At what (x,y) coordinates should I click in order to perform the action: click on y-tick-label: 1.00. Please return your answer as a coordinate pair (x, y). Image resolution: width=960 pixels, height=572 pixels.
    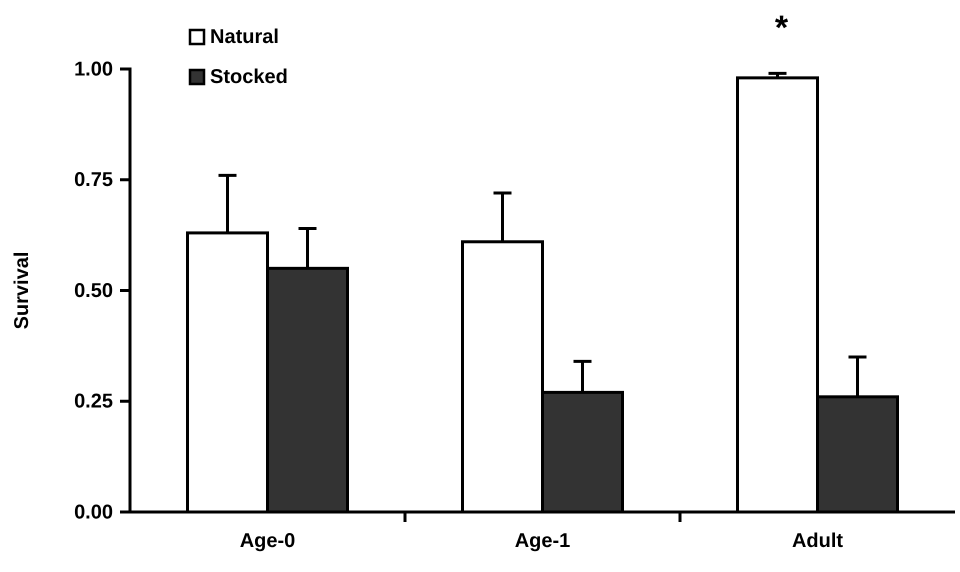
    Looking at the image, I should click on (93, 69).